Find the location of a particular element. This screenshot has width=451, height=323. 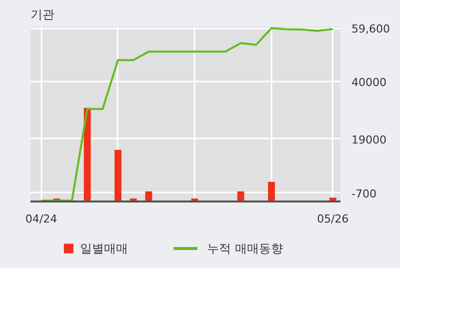

y-tick-label: 19000 is located at coordinates (369, 139).